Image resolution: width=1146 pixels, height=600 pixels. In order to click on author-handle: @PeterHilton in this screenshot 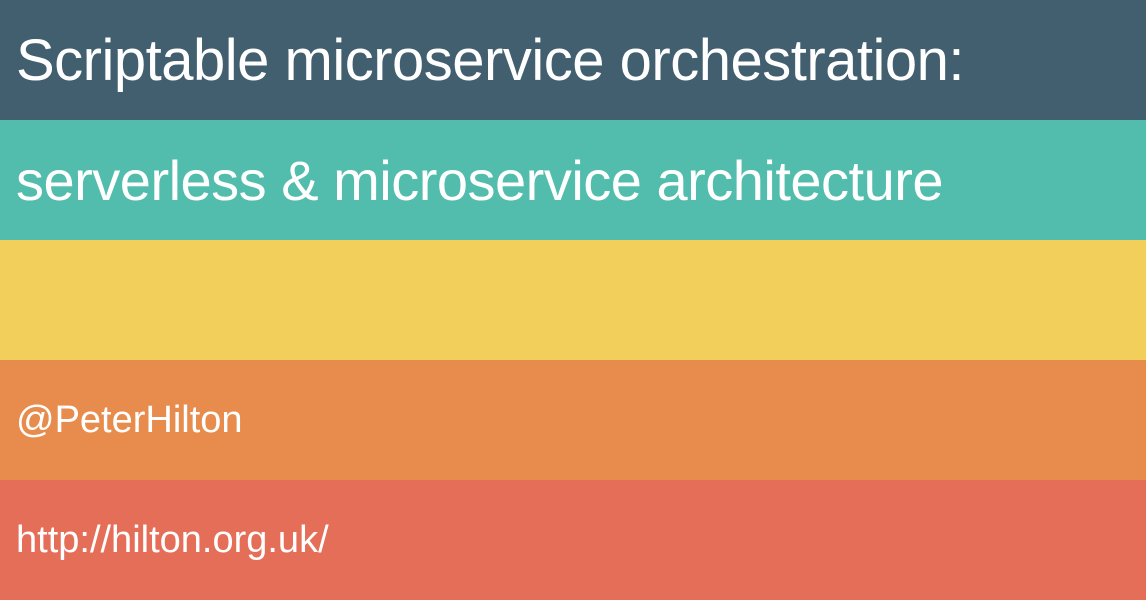, I will do `click(129, 419)`.